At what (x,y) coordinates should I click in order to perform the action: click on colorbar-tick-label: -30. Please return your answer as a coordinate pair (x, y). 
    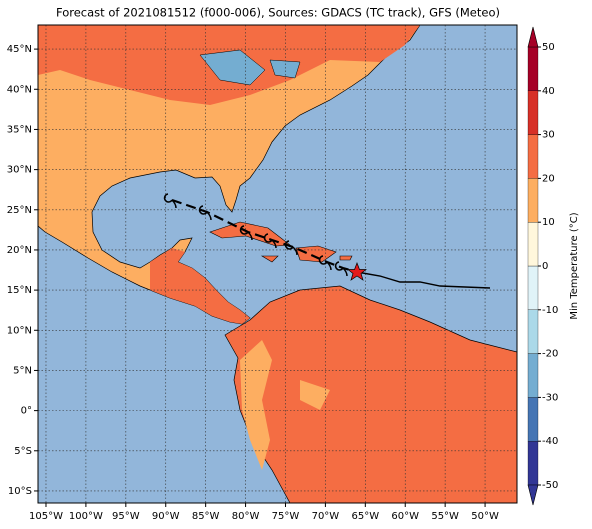
    Looking at the image, I should click on (550, 397).